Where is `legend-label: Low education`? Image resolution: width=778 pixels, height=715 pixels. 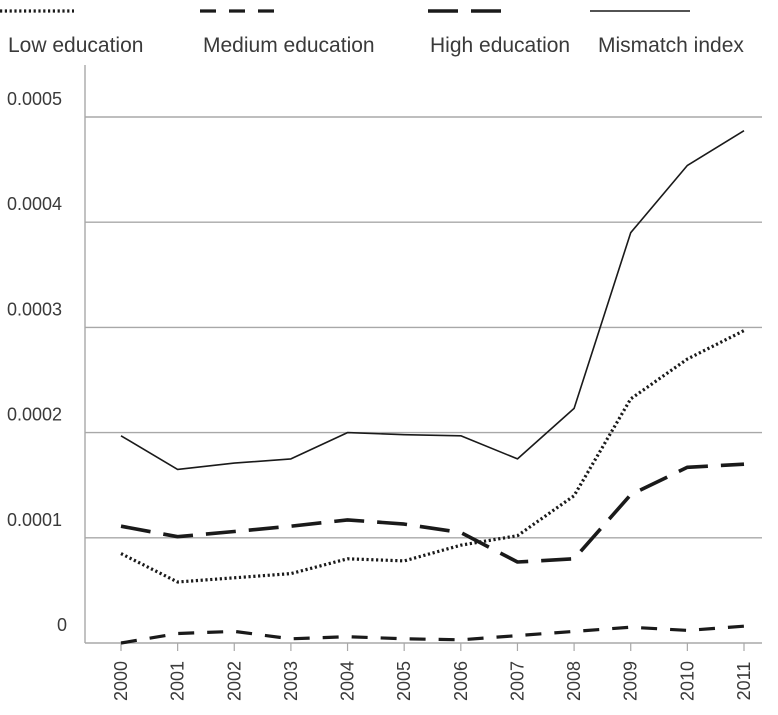 legend-label: Low education is located at coordinates (75, 45).